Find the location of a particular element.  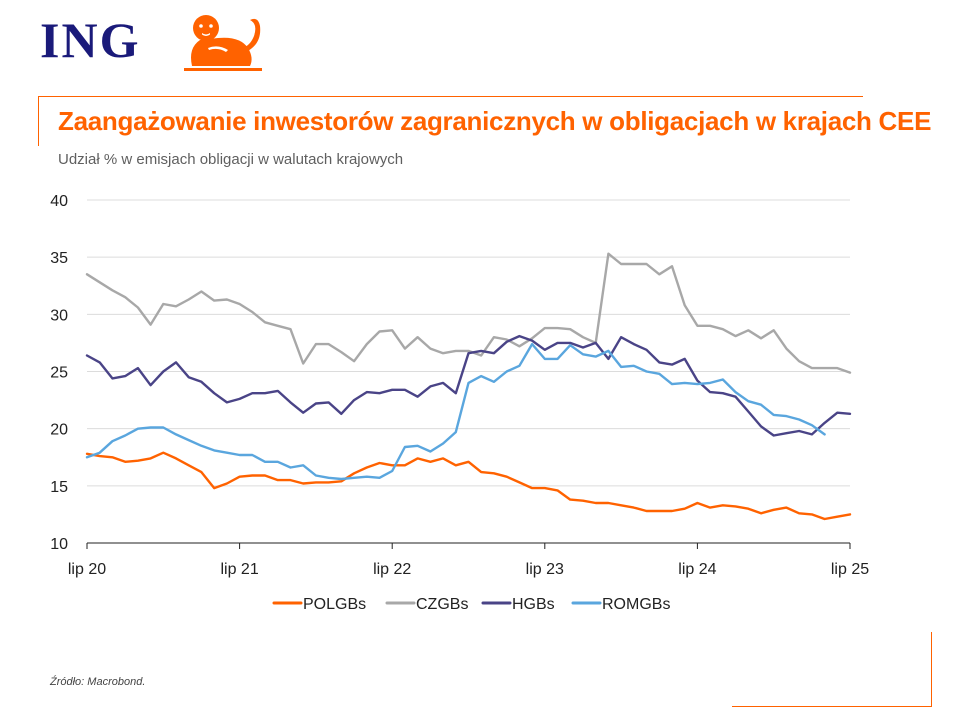

legend-label-romgbs: ROMGBs is located at coordinates (636, 604).